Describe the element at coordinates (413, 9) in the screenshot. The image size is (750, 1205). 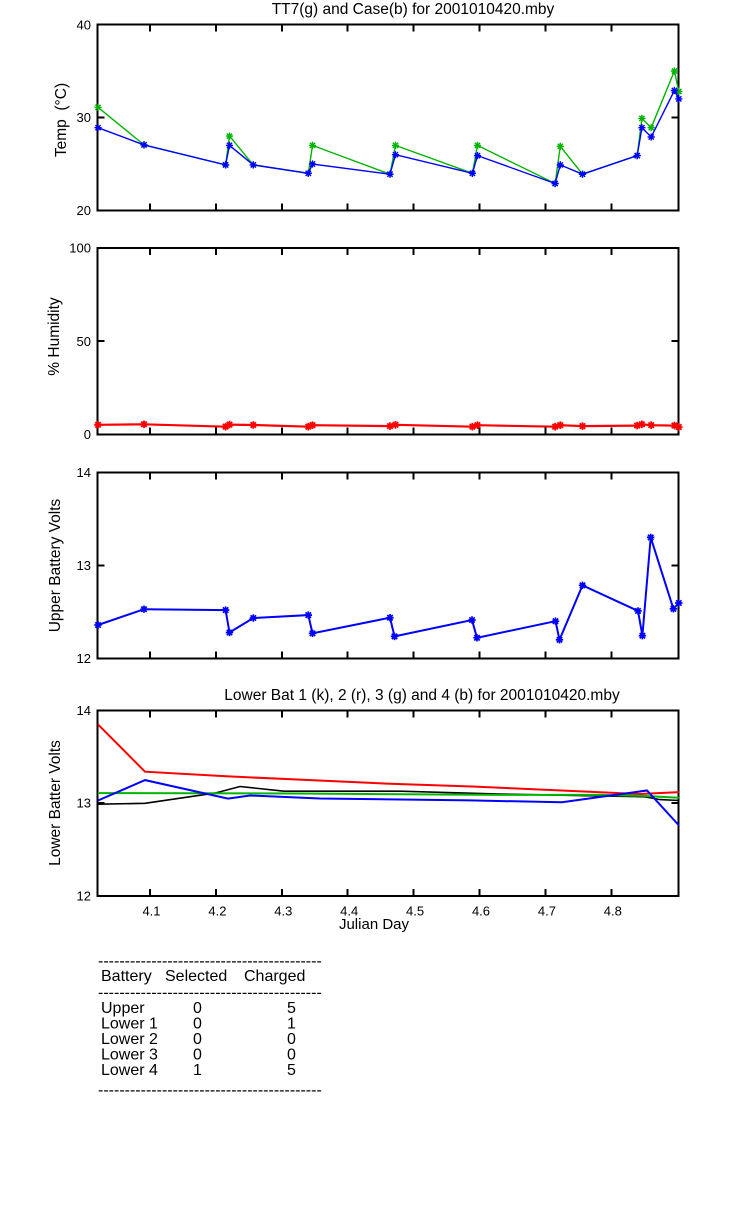
I see `svg-text:TT7(g) and Case(b) for 2001010: TT7(g) and Case(b) for 2001010420.mby` at that location.